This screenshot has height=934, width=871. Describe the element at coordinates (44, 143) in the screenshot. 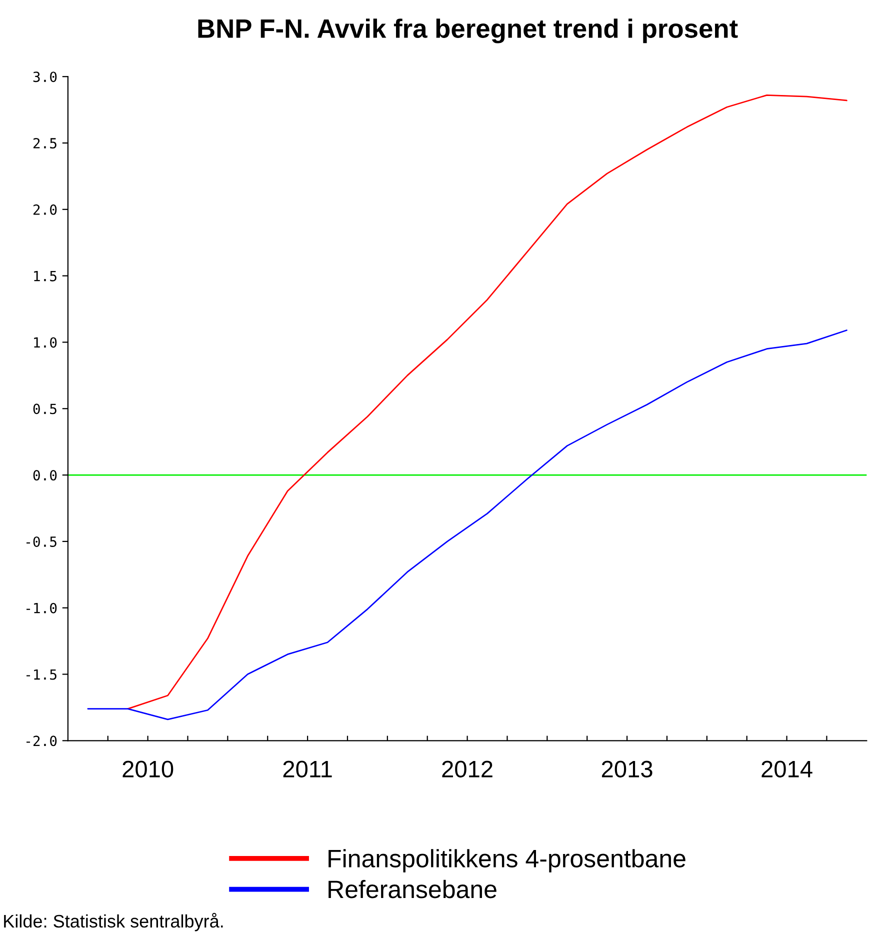

I see `y-tick-label: 2.5` at that location.